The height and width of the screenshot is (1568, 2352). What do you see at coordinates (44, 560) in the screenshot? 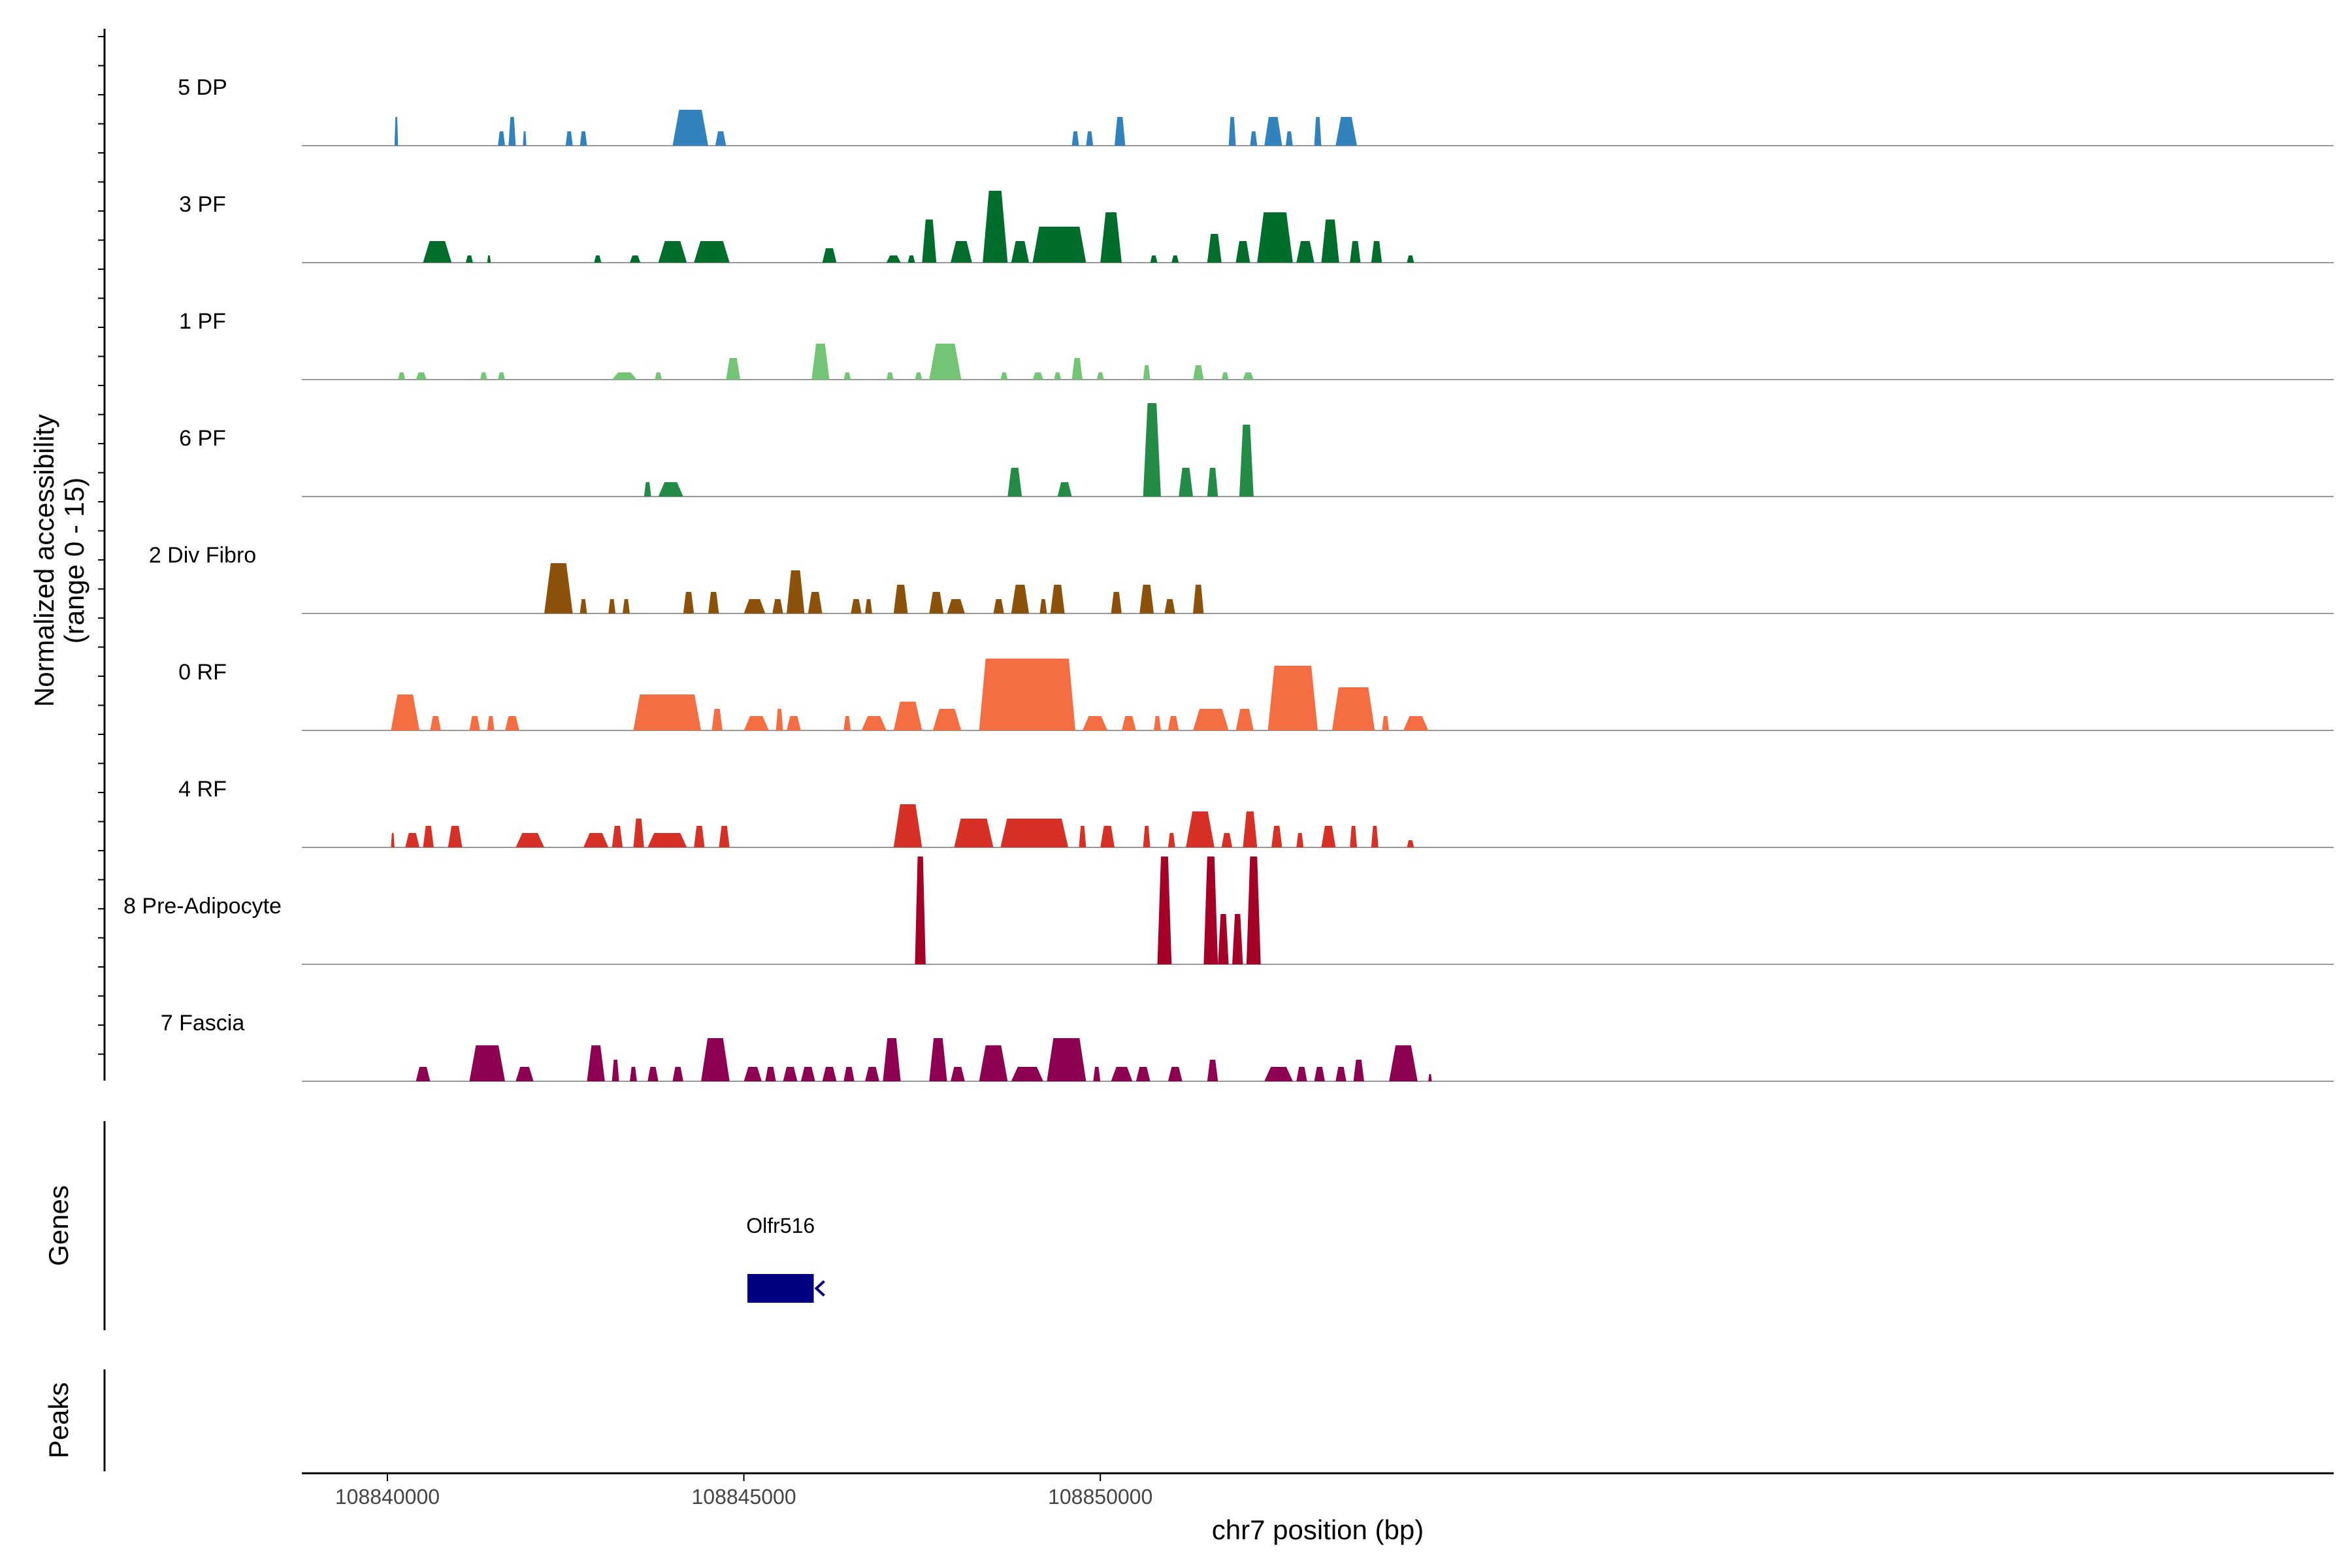
I see `y-axis-title: Normalized accessibility` at bounding box center [44, 560].